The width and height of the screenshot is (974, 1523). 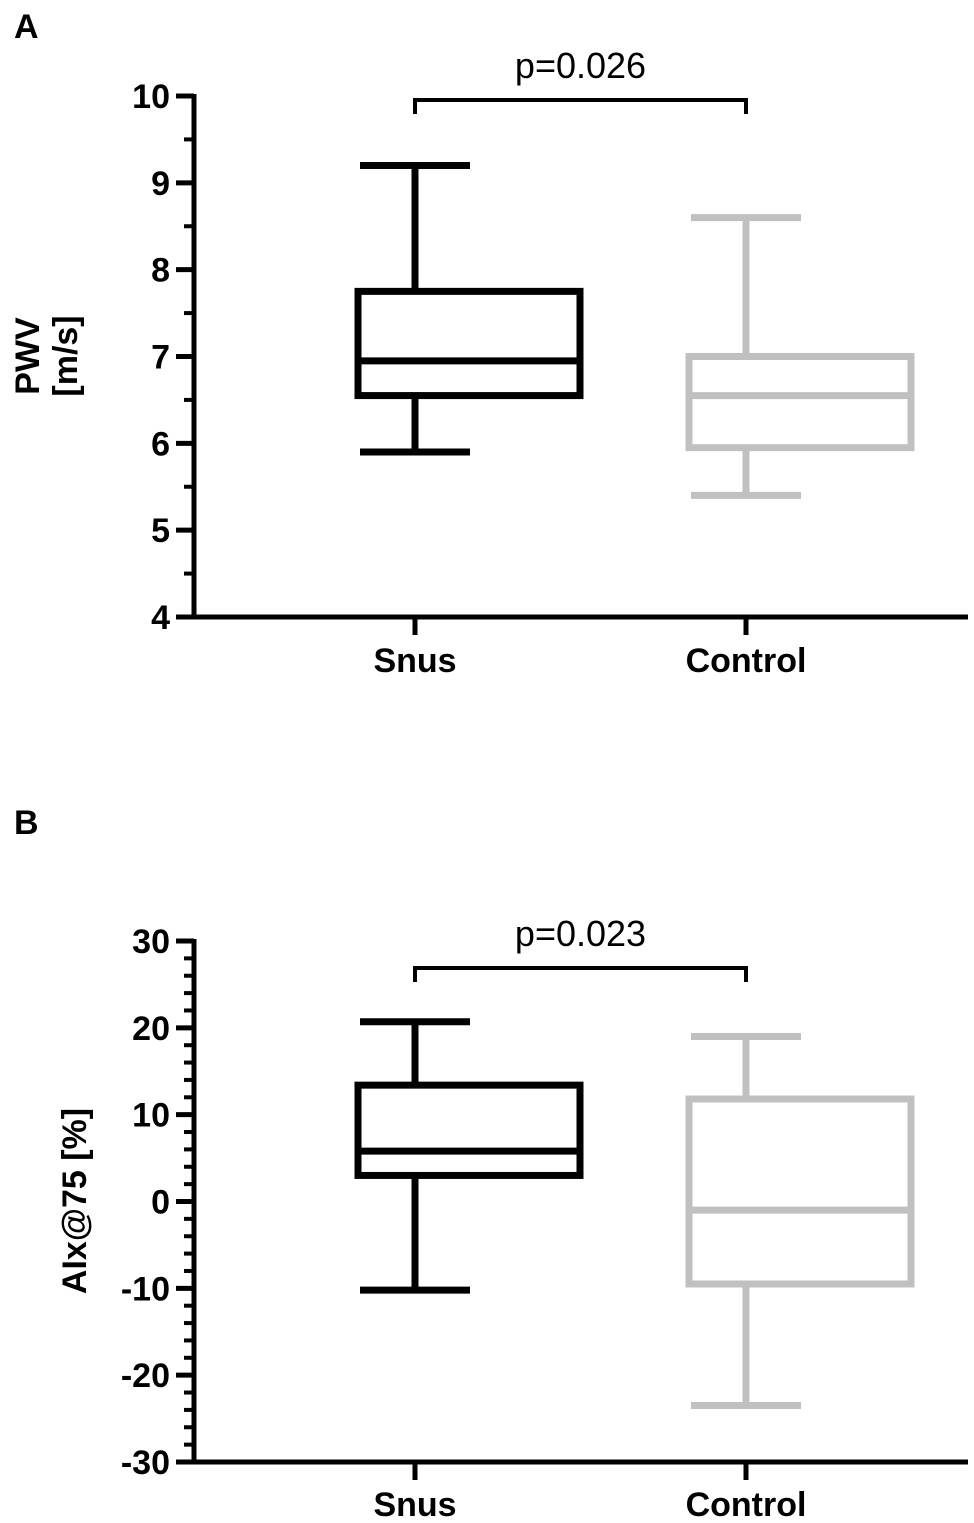 What do you see at coordinates (151, 942) in the screenshot?
I see `y-tick-label: 30` at bounding box center [151, 942].